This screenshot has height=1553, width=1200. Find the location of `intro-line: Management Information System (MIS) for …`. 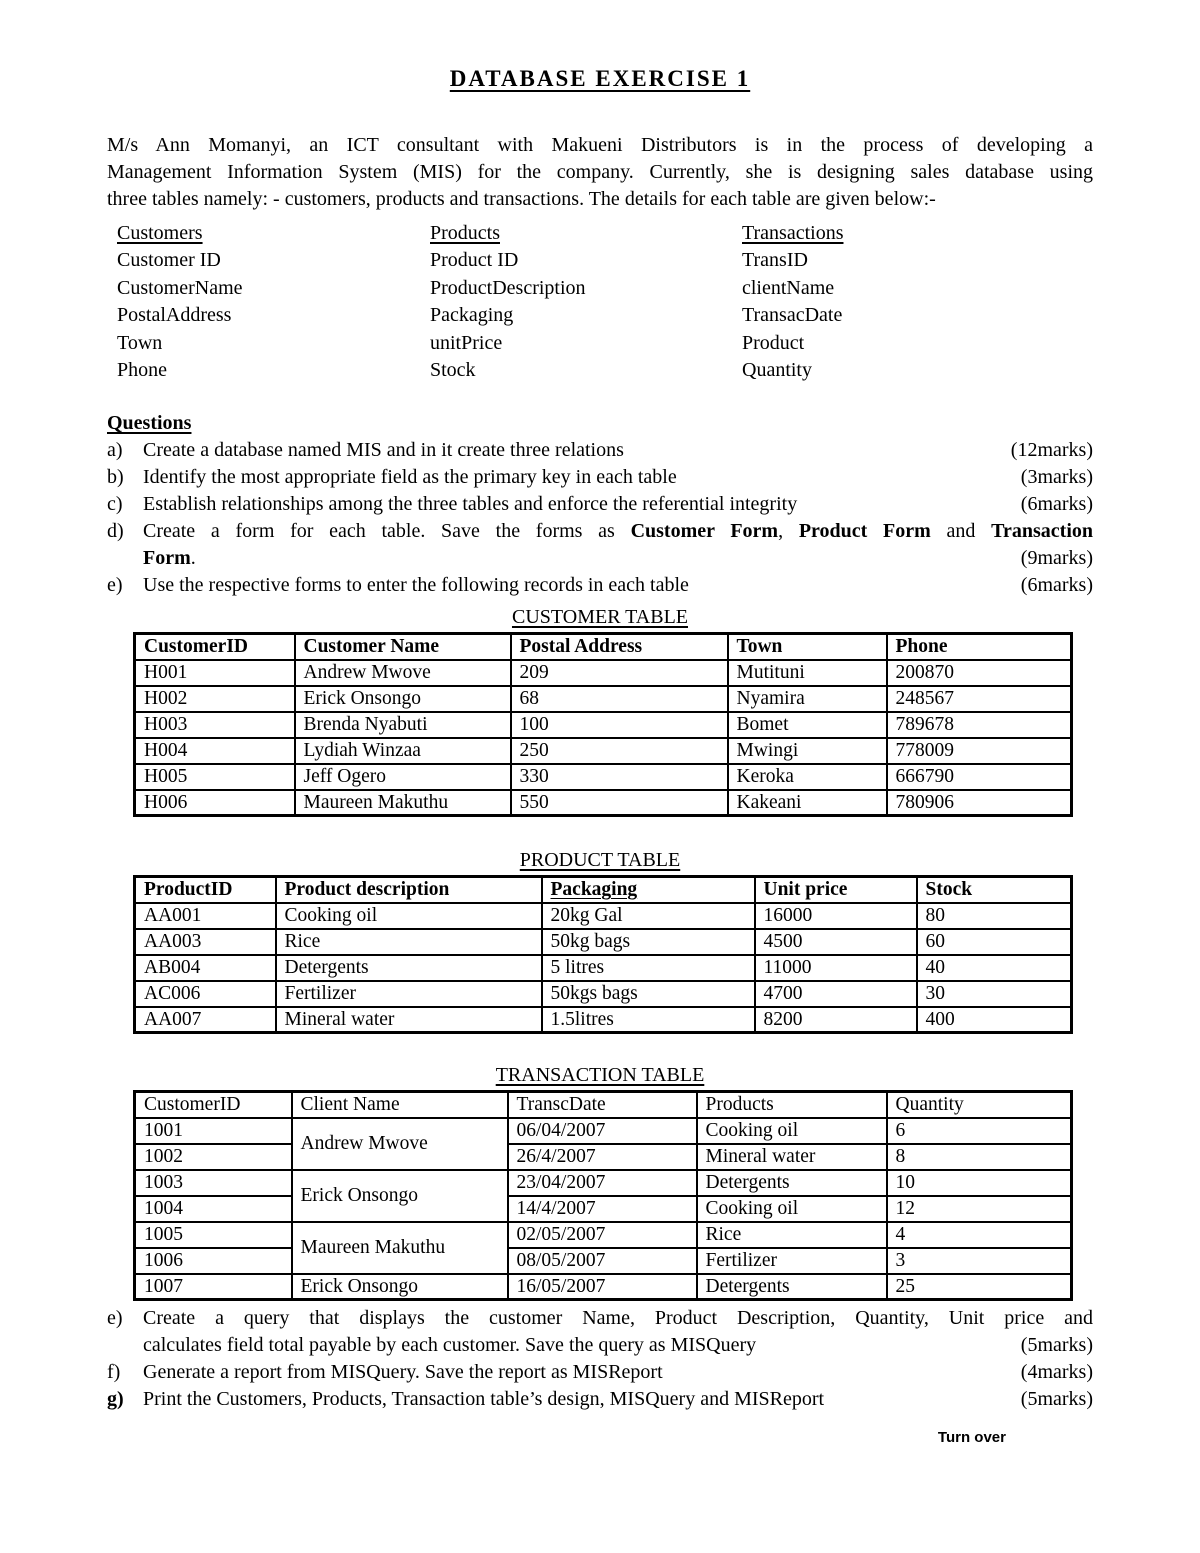

intro-line: Management Information System (MIS) for … is located at coordinates (600, 172).